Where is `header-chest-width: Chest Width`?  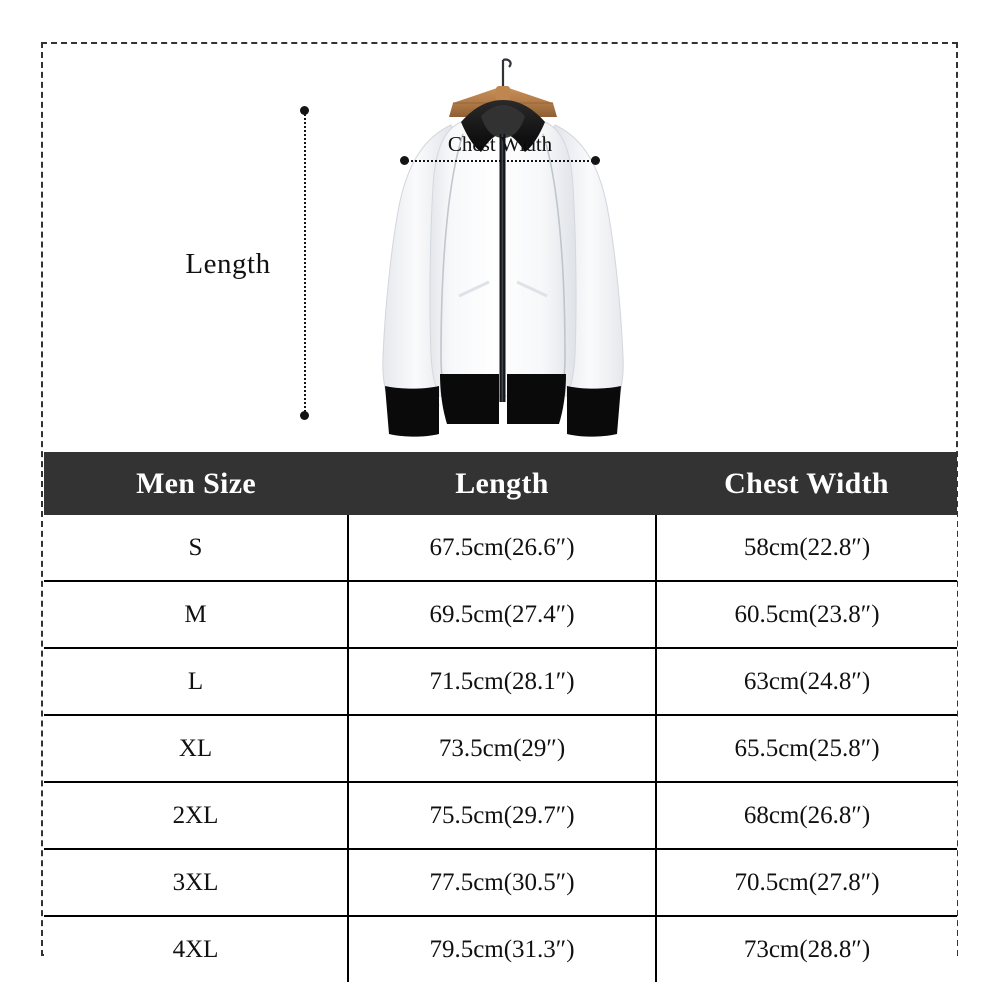
header-chest-width: Chest Width is located at coordinates (806, 483).